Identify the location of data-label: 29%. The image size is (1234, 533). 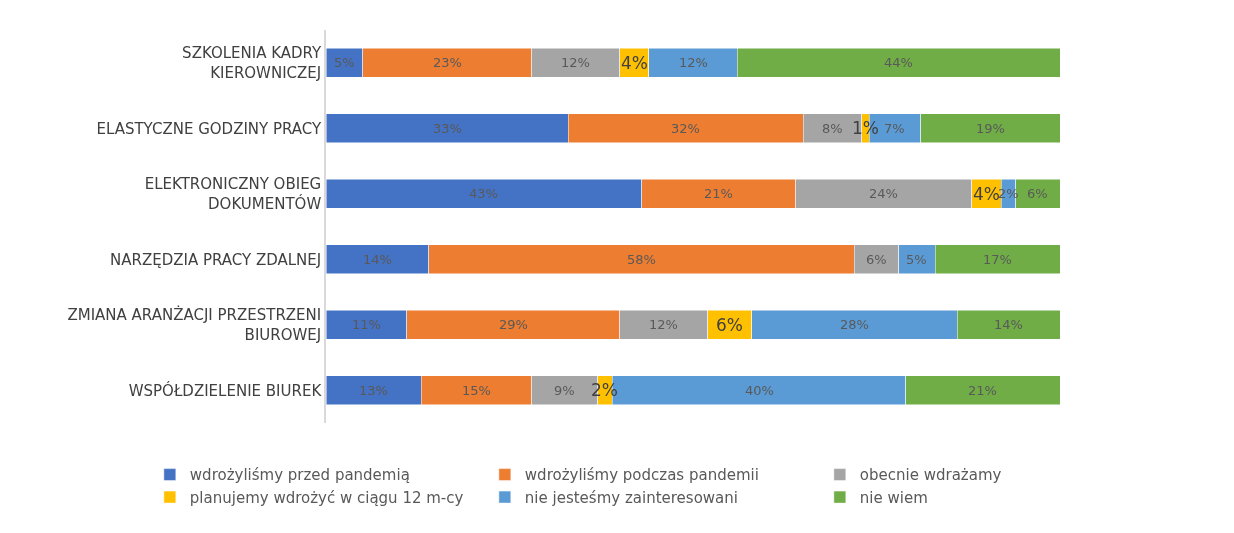
(513, 324).